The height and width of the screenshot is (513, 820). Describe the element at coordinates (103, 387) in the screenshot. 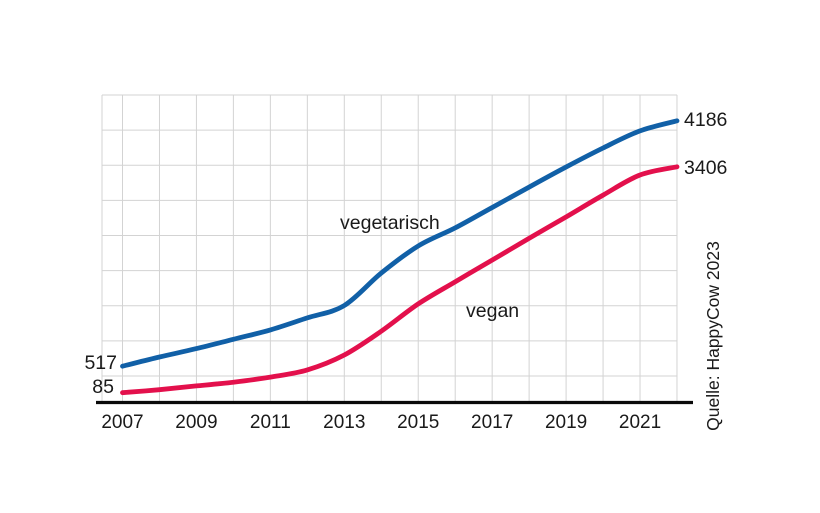

I see `vegan-start-value-label: 85` at that location.